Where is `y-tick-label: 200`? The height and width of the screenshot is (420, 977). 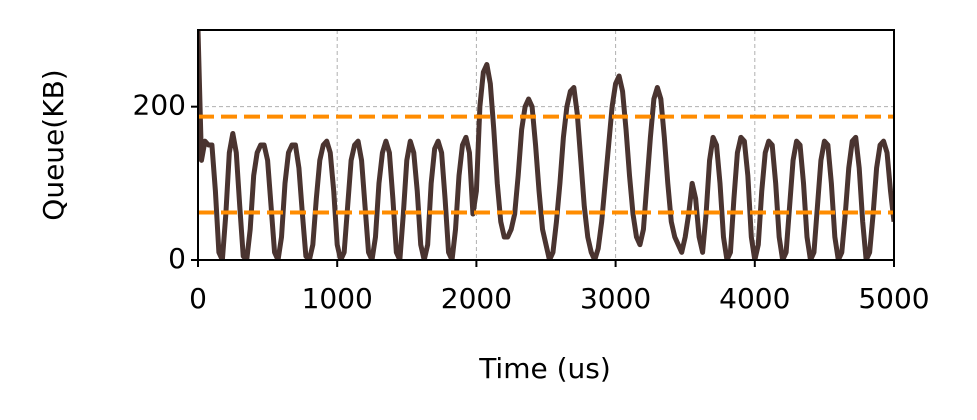
y-tick-label: 200 is located at coordinates (159, 105).